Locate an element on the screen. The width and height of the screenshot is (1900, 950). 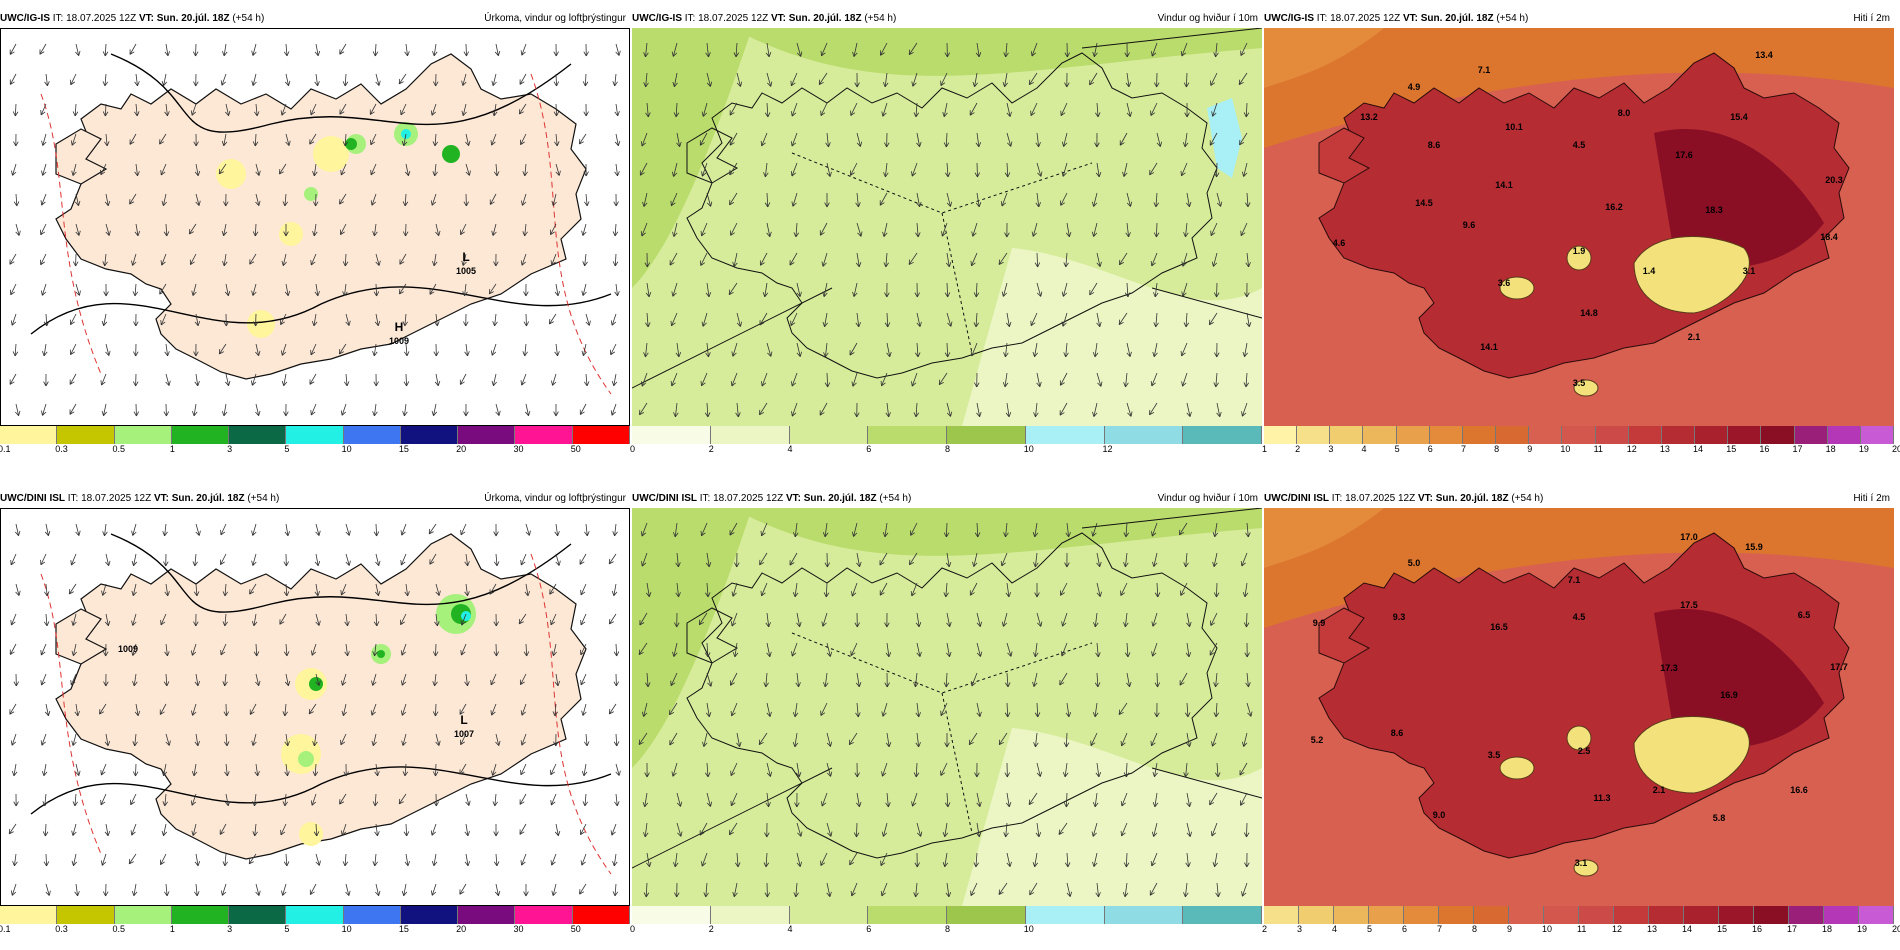
wind-vector-field is located at coordinates (314, 710).